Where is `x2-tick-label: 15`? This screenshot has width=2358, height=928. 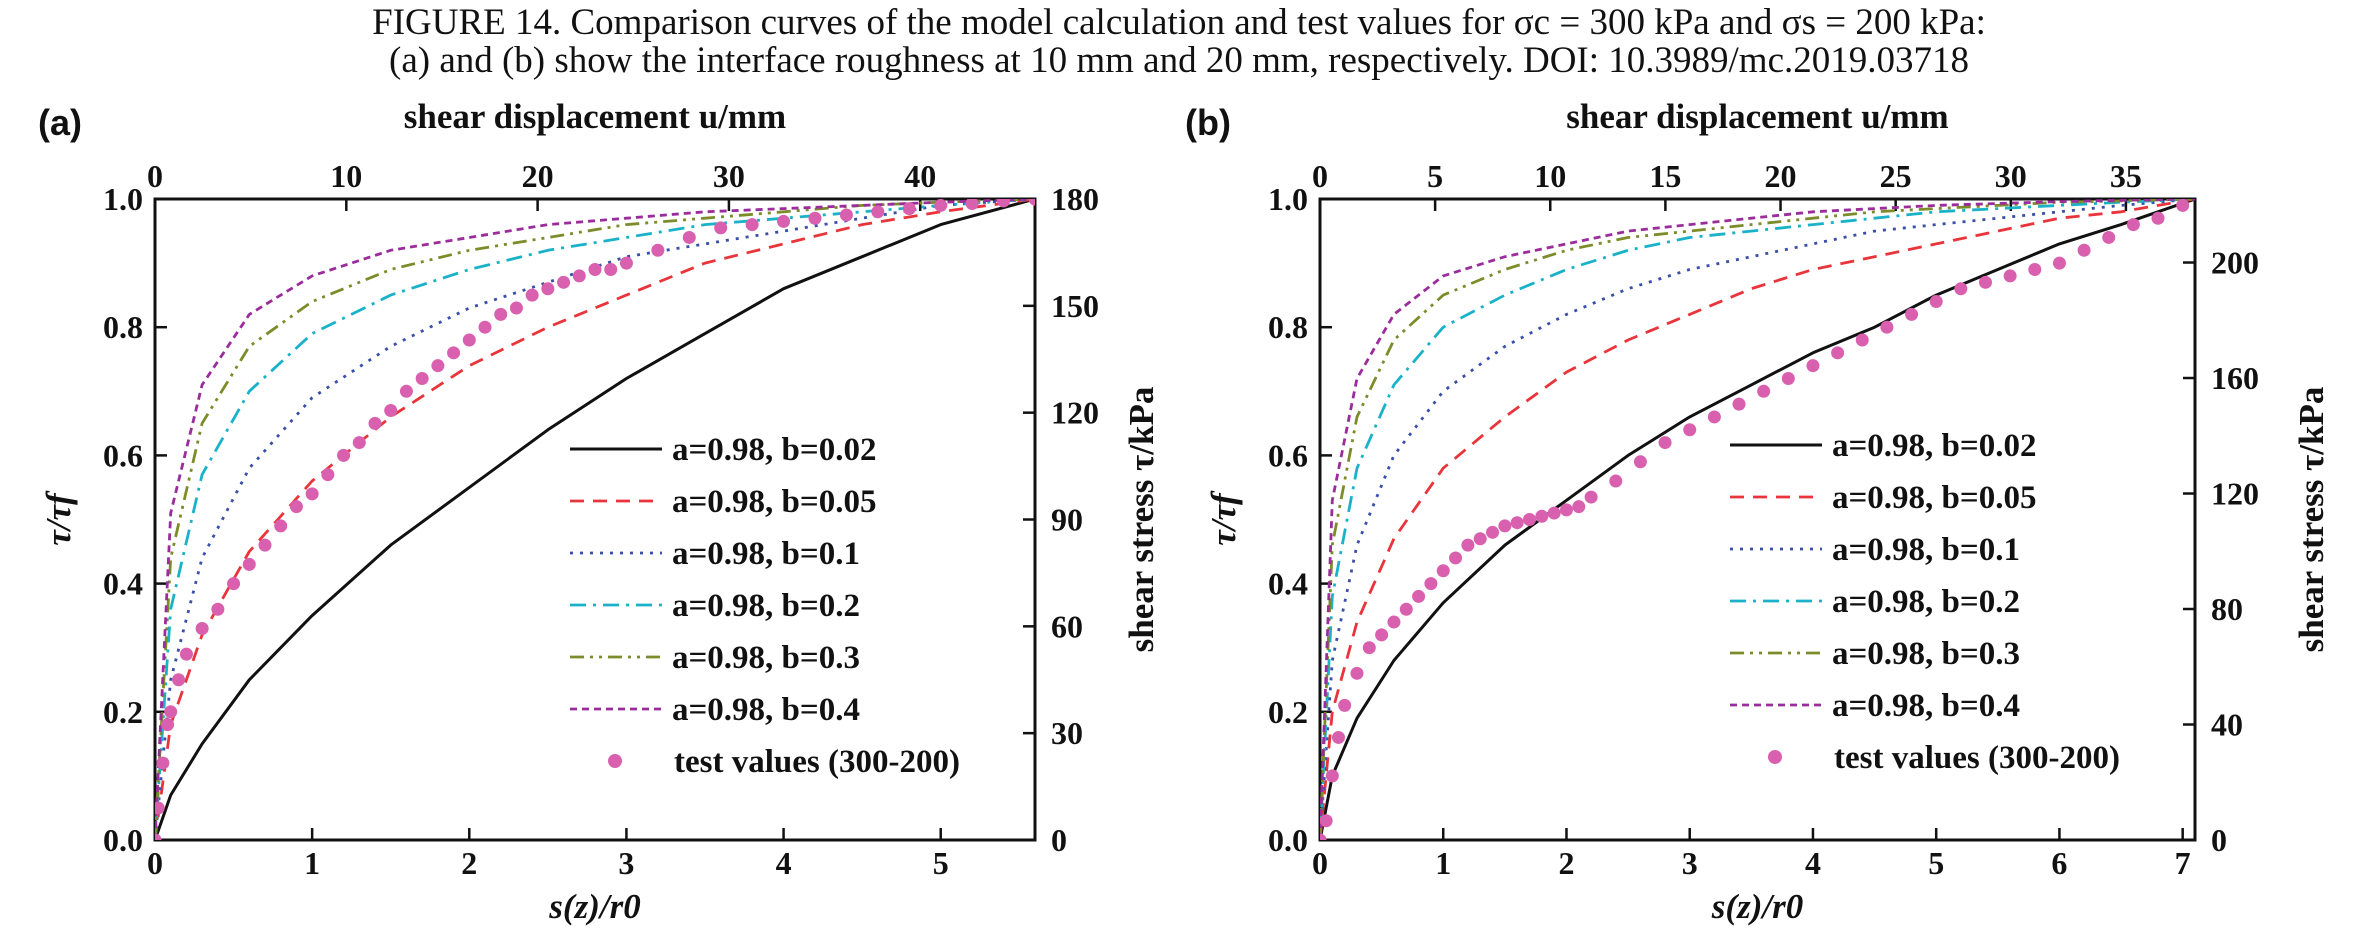 x2-tick-label: 15 is located at coordinates (1665, 176).